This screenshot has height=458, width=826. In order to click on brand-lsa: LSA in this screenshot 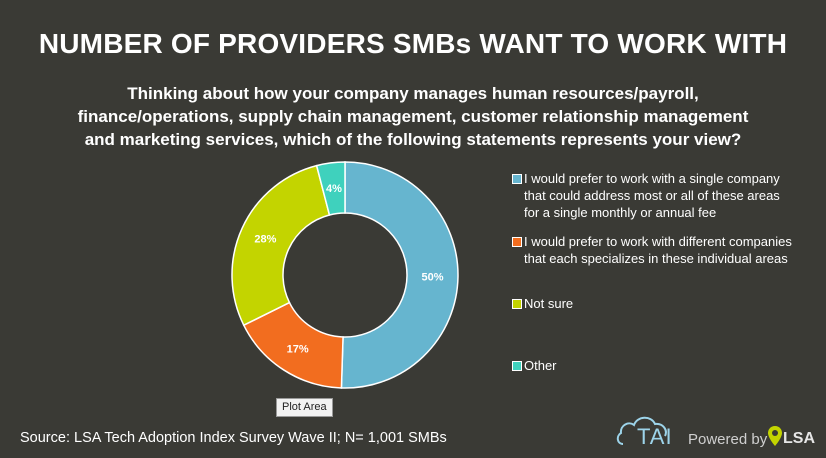, I will do `click(799, 438)`.